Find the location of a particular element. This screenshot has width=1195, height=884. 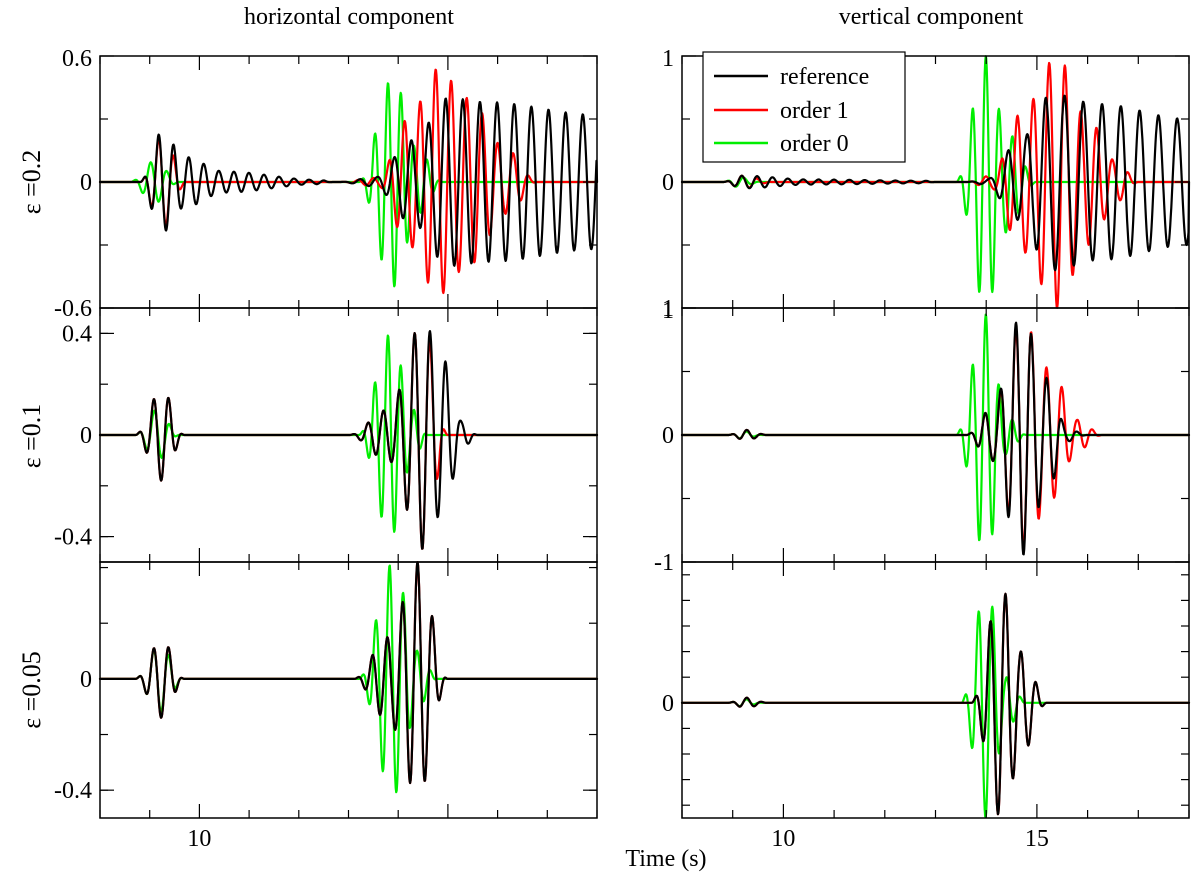

trace-reference-horizontal-eps-0.2 is located at coordinates (348, 182).